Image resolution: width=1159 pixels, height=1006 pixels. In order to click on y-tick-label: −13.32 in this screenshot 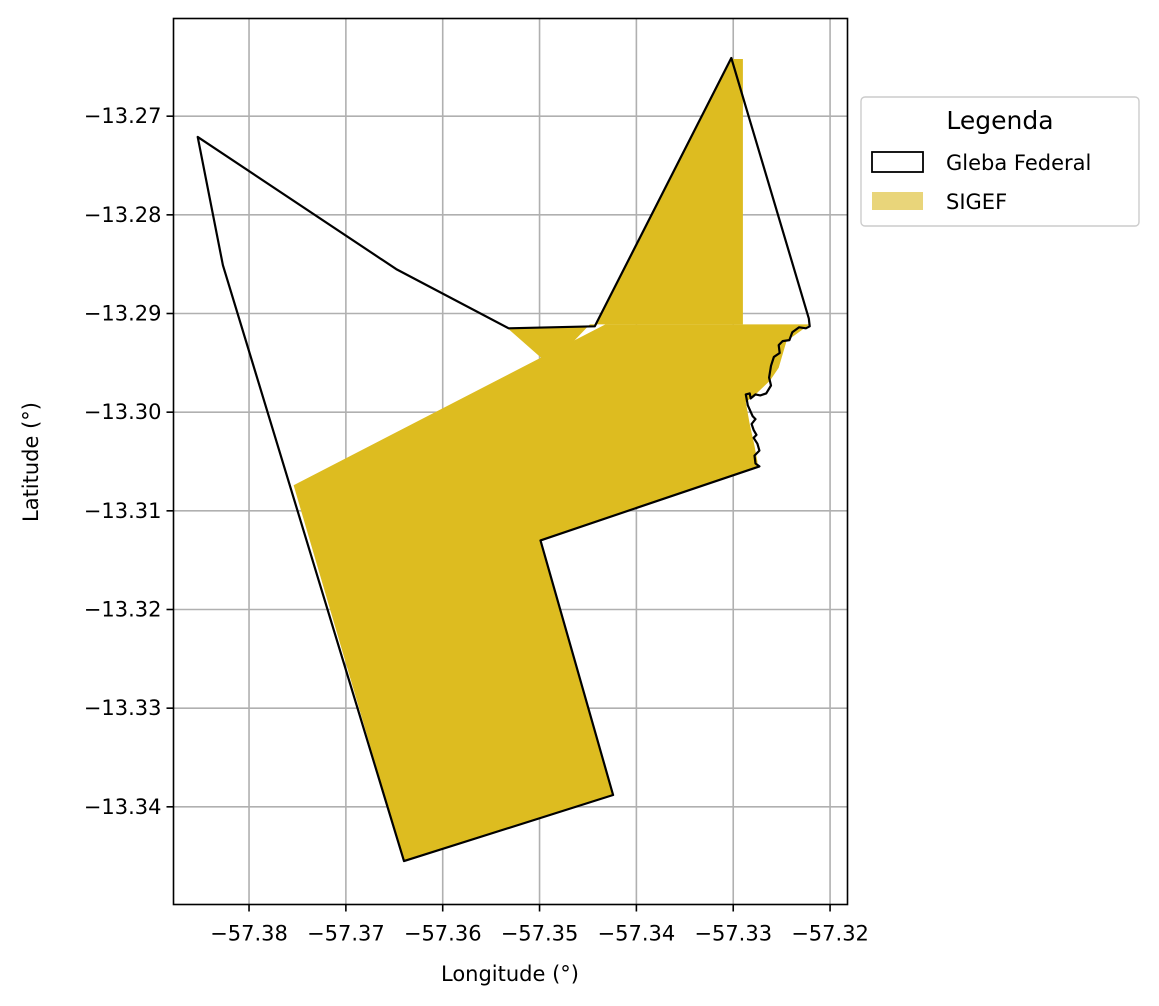, I will do `click(123, 609)`.